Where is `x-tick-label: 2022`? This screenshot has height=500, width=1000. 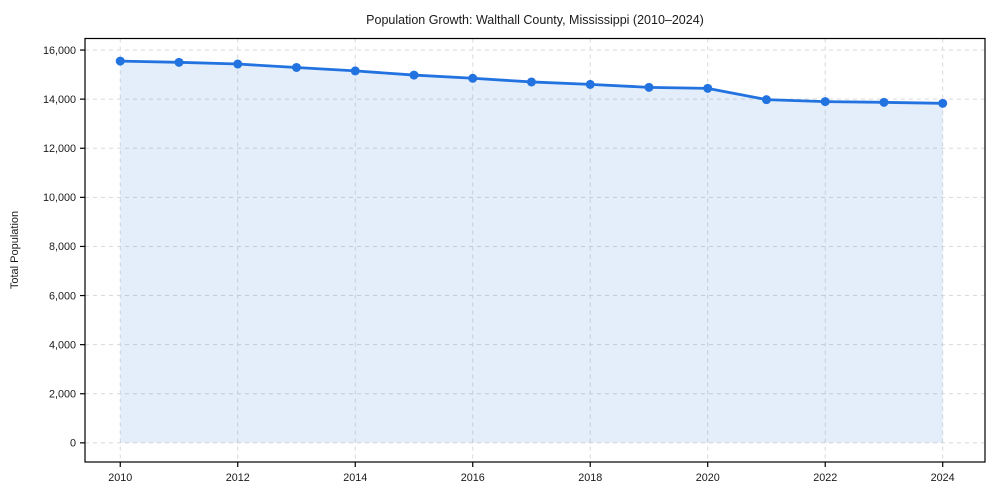 x-tick-label: 2022 is located at coordinates (825, 478).